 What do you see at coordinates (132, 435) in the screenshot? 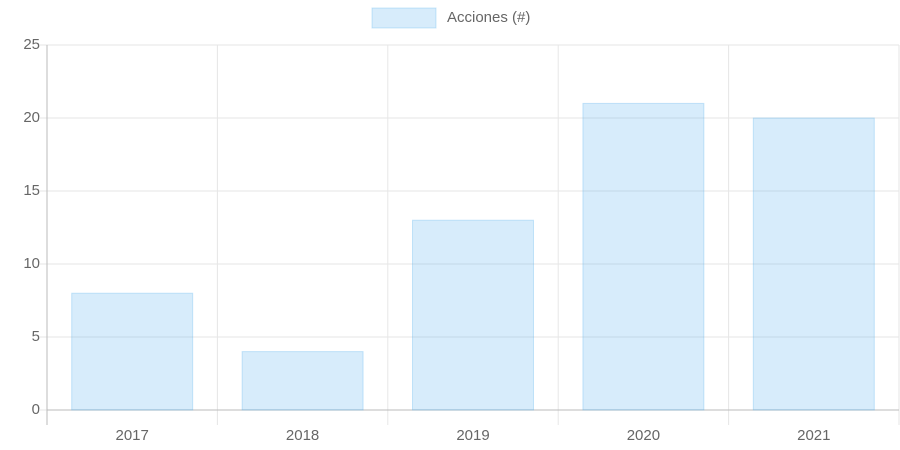
I see `x-tick-label: 2017` at bounding box center [132, 435].